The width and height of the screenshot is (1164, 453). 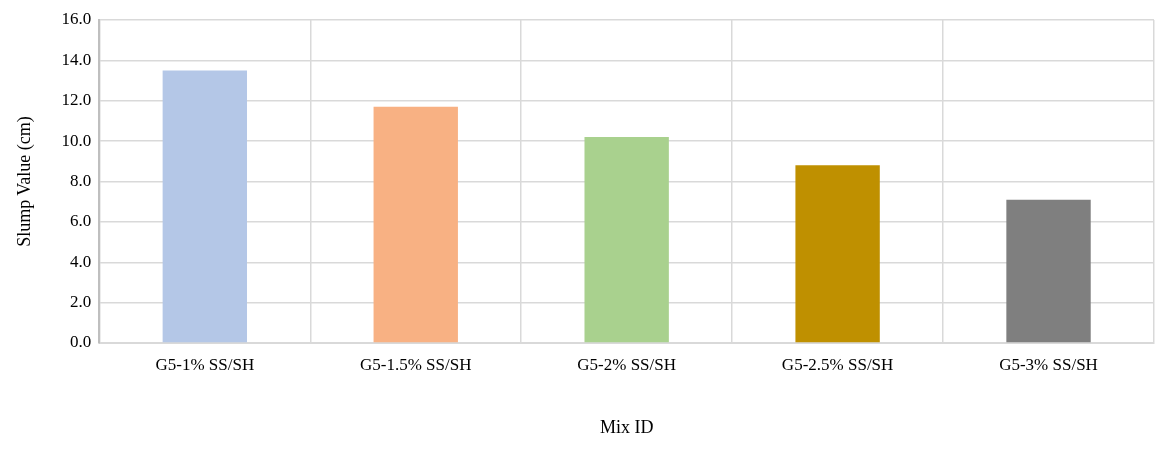 I want to click on x-tick-label: G5-3% SS/SH, so click(x=1048, y=364).